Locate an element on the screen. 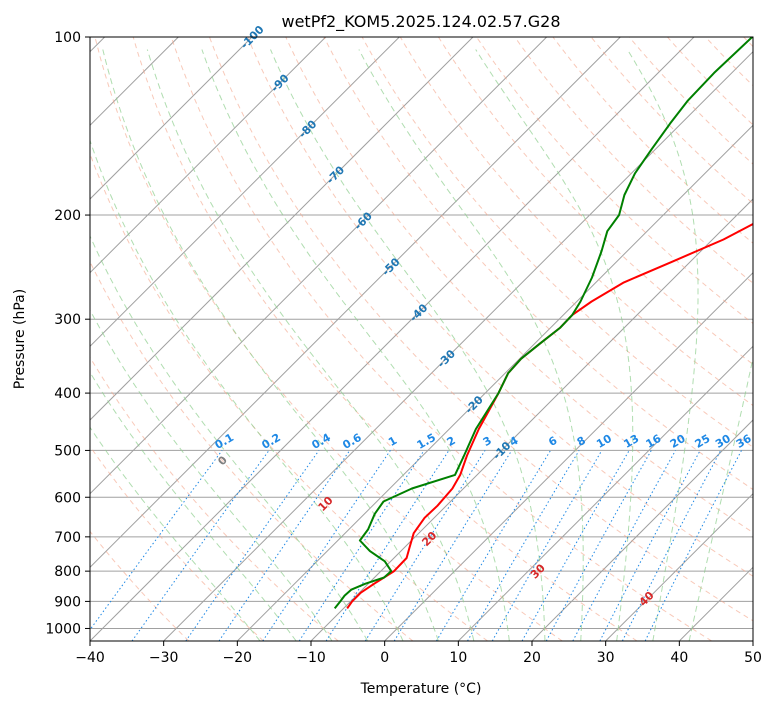 The width and height of the screenshot is (775, 708). x-tick-label: −10 is located at coordinates (311, 658).